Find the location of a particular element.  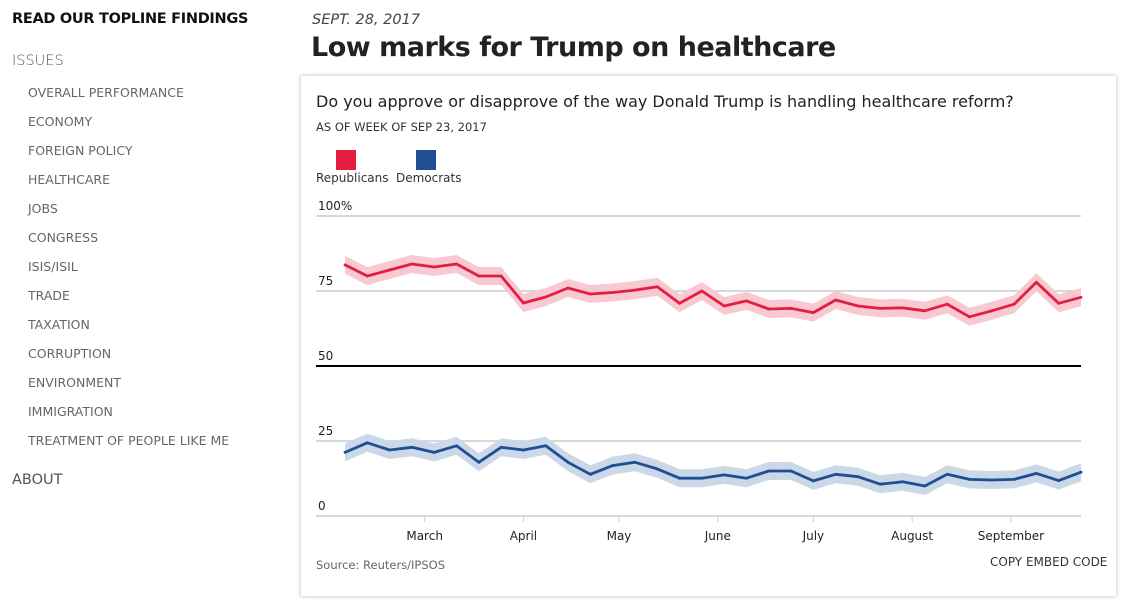

x-tick-label: April is located at coordinates (523, 536).